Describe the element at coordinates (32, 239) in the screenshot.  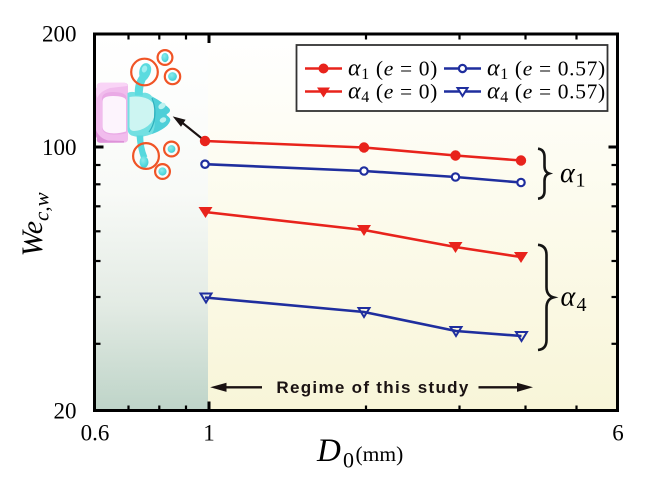
I see `svg-text: We` at that location.